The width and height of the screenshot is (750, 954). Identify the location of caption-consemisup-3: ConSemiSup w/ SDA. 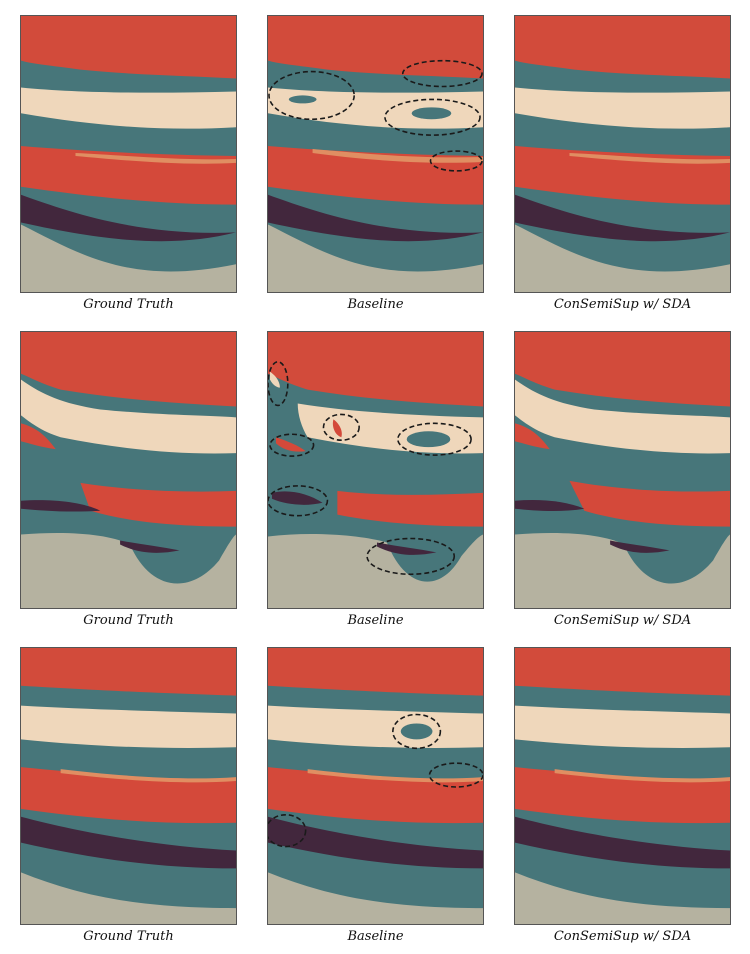
(622, 936).